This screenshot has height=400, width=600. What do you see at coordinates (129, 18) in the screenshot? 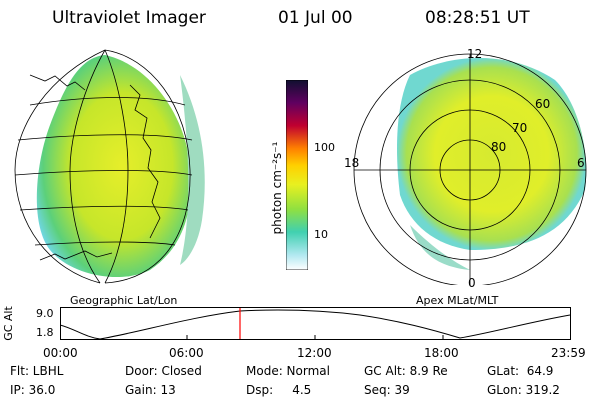
I see `instrument-title: Ultraviolet Imager` at bounding box center [129, 18].